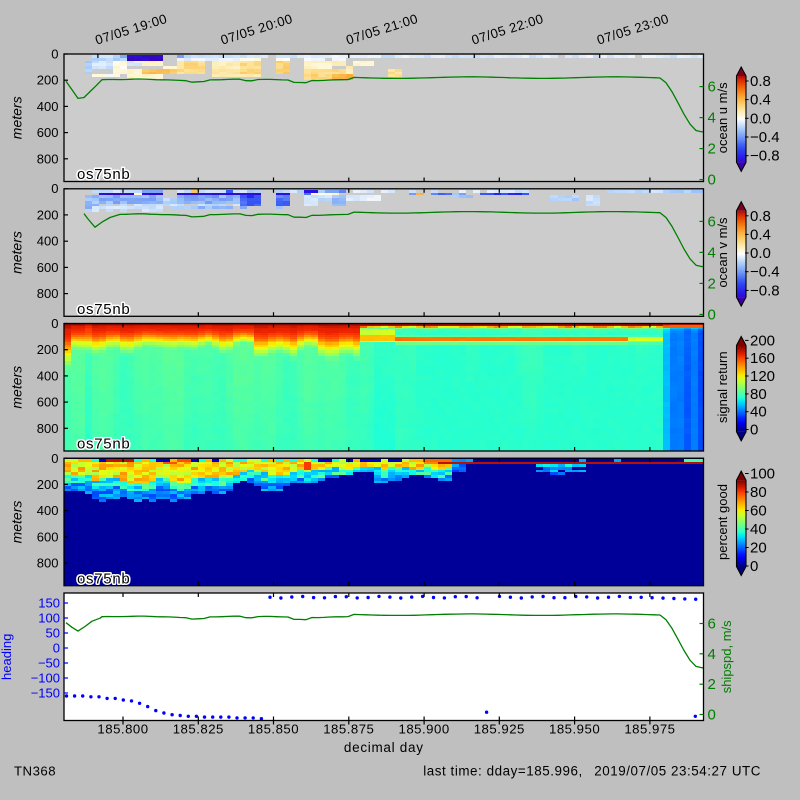 This screenshot has height=800, width=800. Describe the element at coordinates (348, 729) in the screenshot. I see `svg-text: 185.875` at that location.